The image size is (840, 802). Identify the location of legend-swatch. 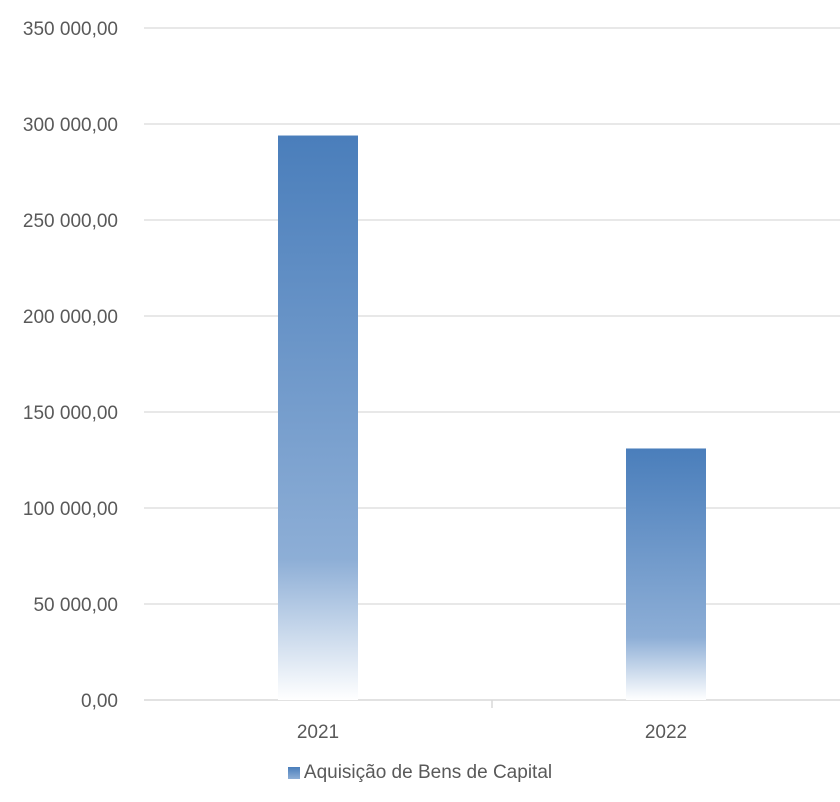
(293, 773).